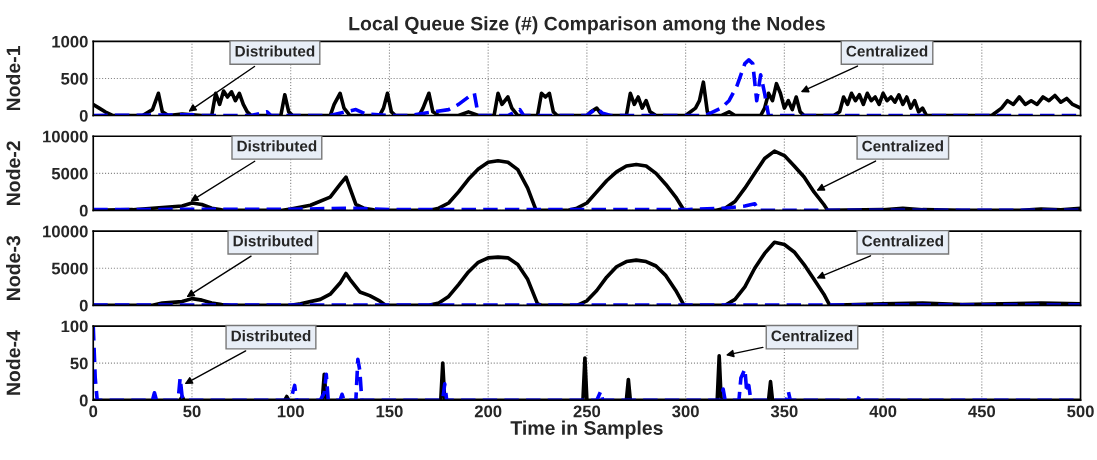 Image resolution: width=1097 pixels, height=460 pixels. Describe the element at coordinates (982, 411) in the screenshot. I see `x-tick-label: 450` at that location.